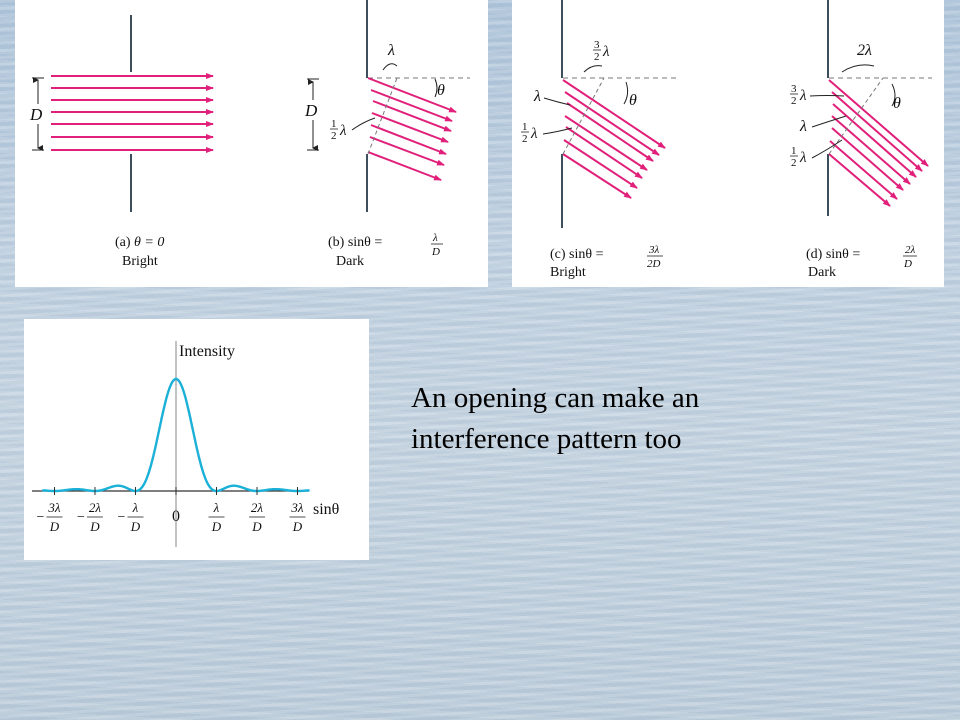  I want to click on angle-label-b: θ, so click(441, 90).